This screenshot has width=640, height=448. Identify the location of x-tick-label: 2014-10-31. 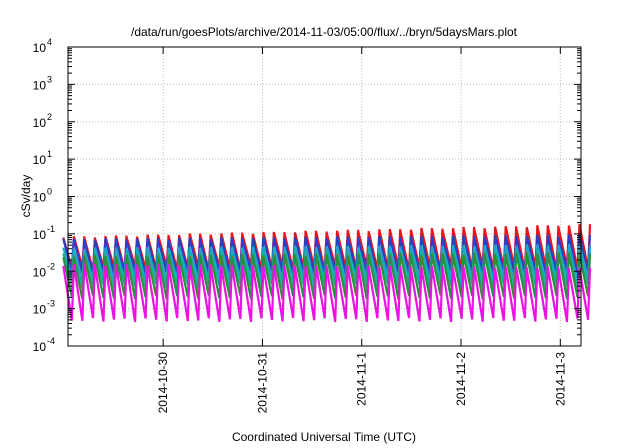
(262, 383).